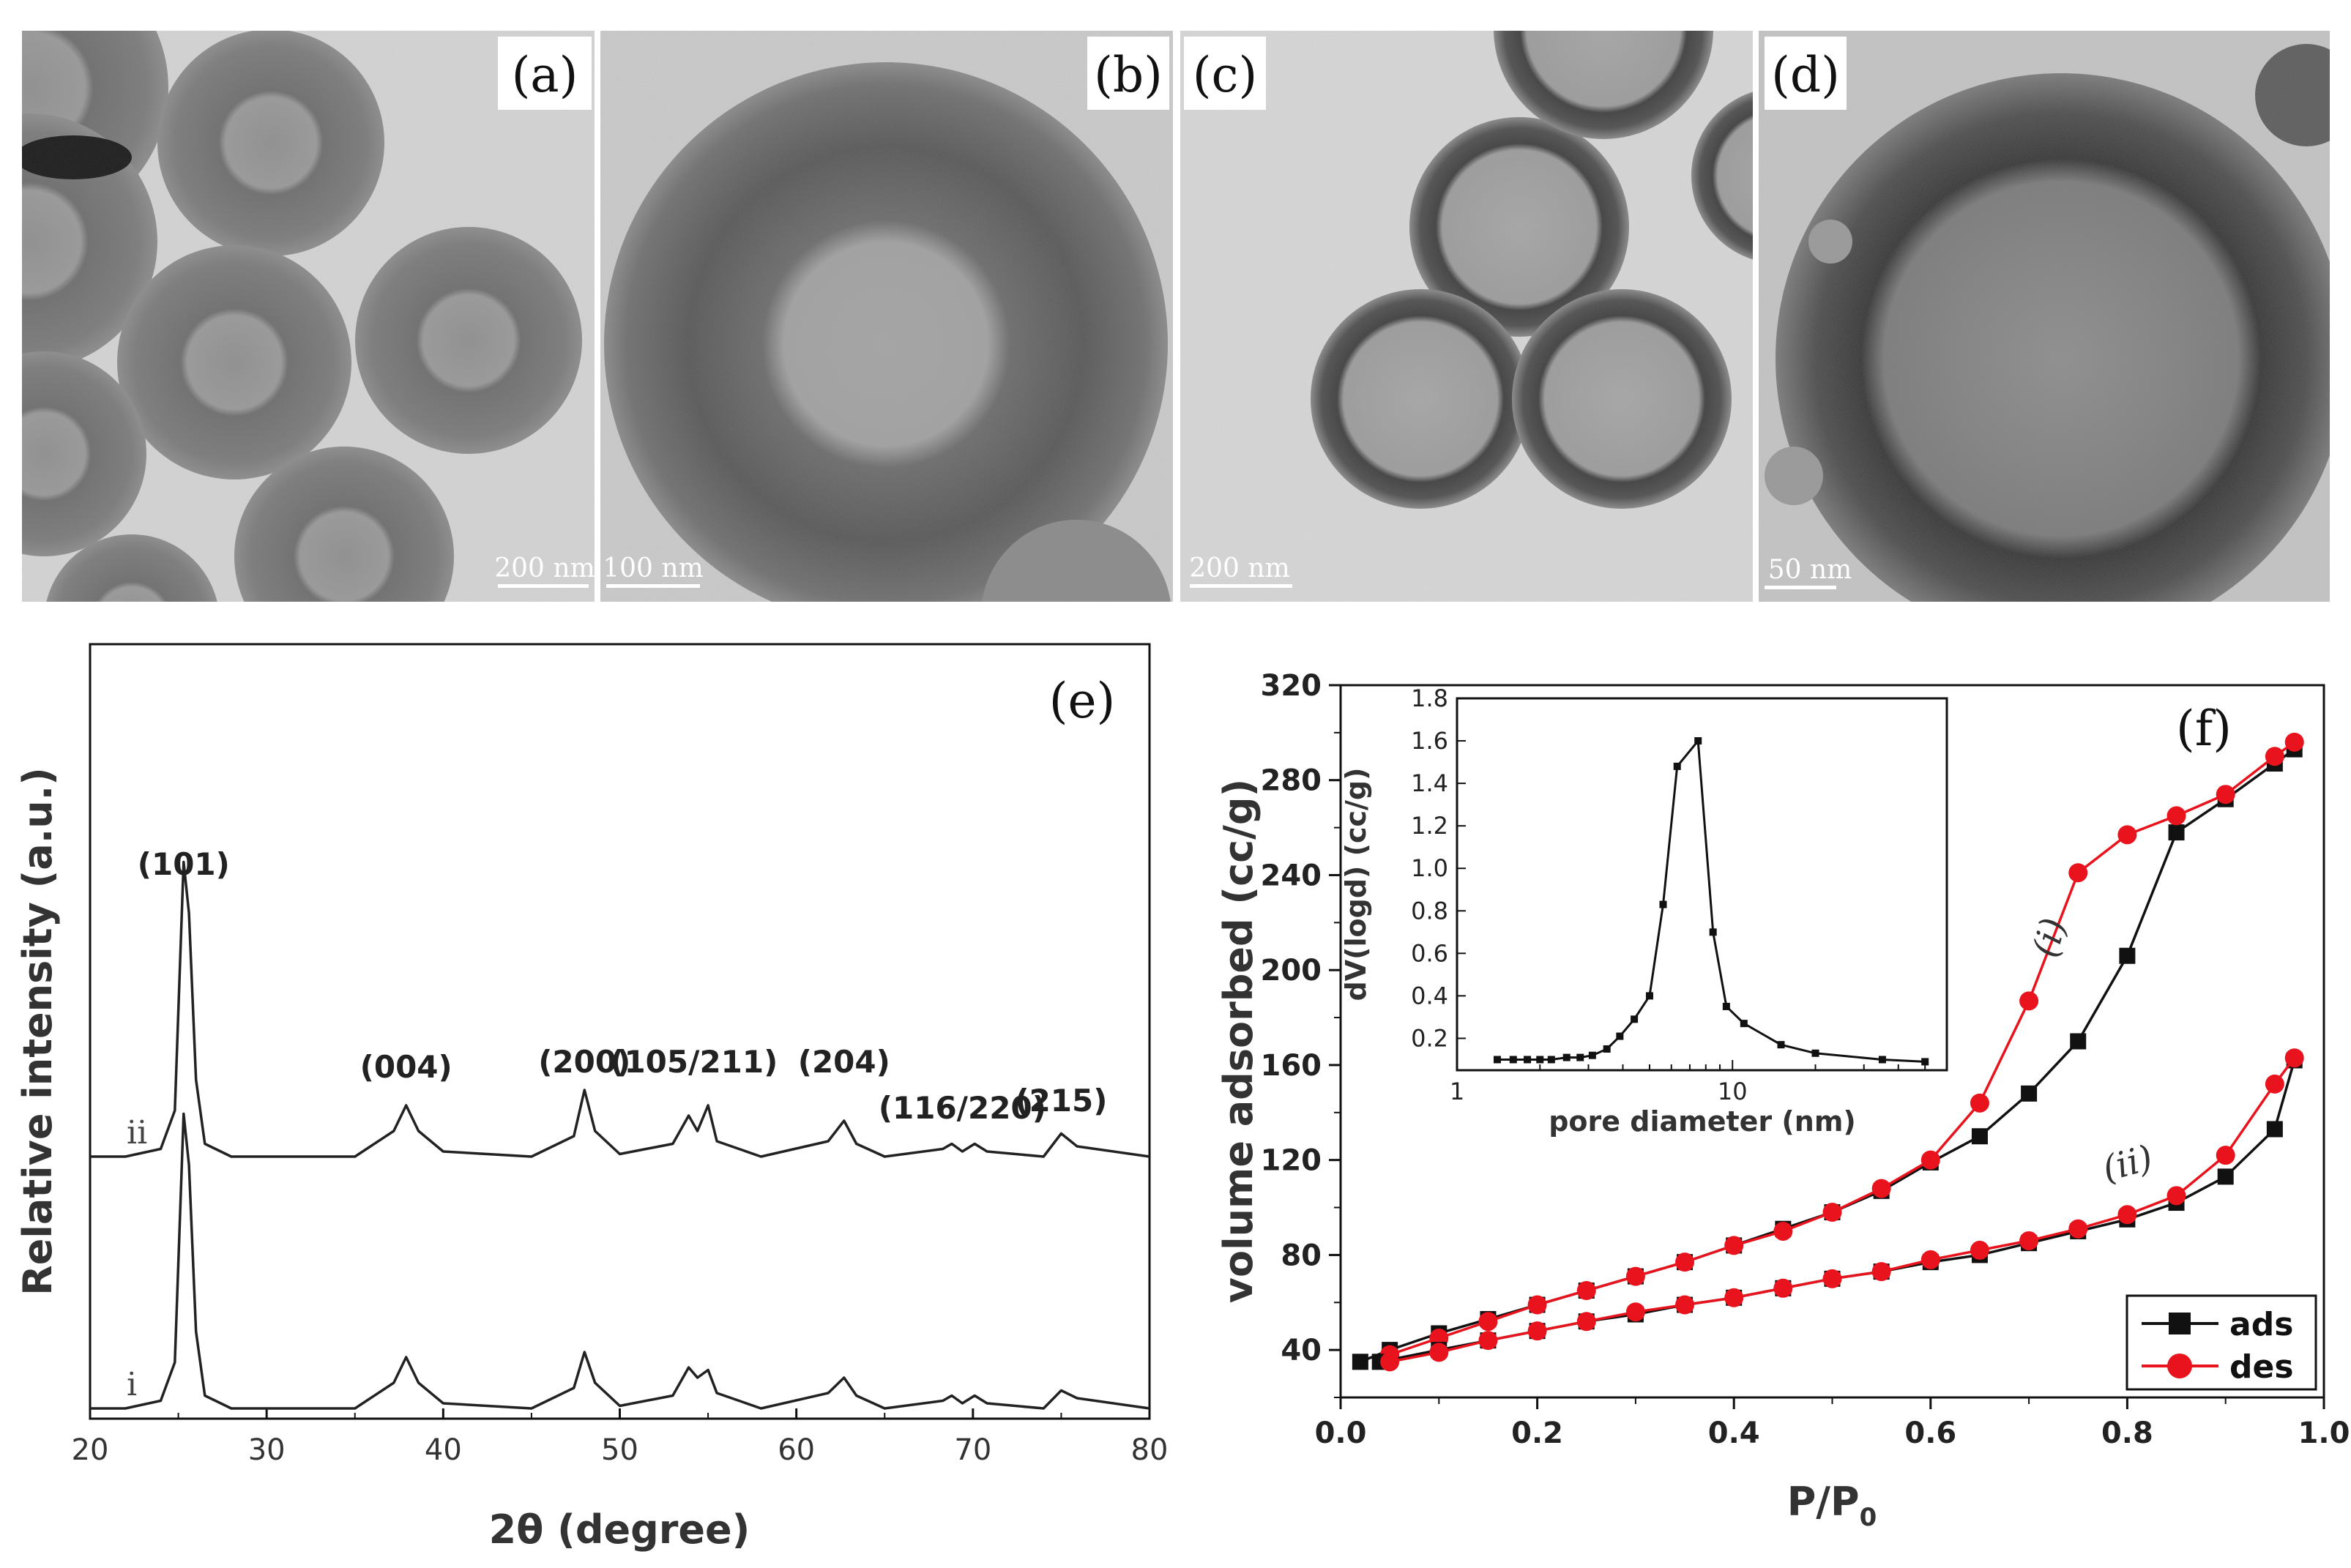 This screenshot has width=2351, height=1568. Describe the element at coordinates (653, 586) in the screenshot. I see `scale-bar-b` at that location.